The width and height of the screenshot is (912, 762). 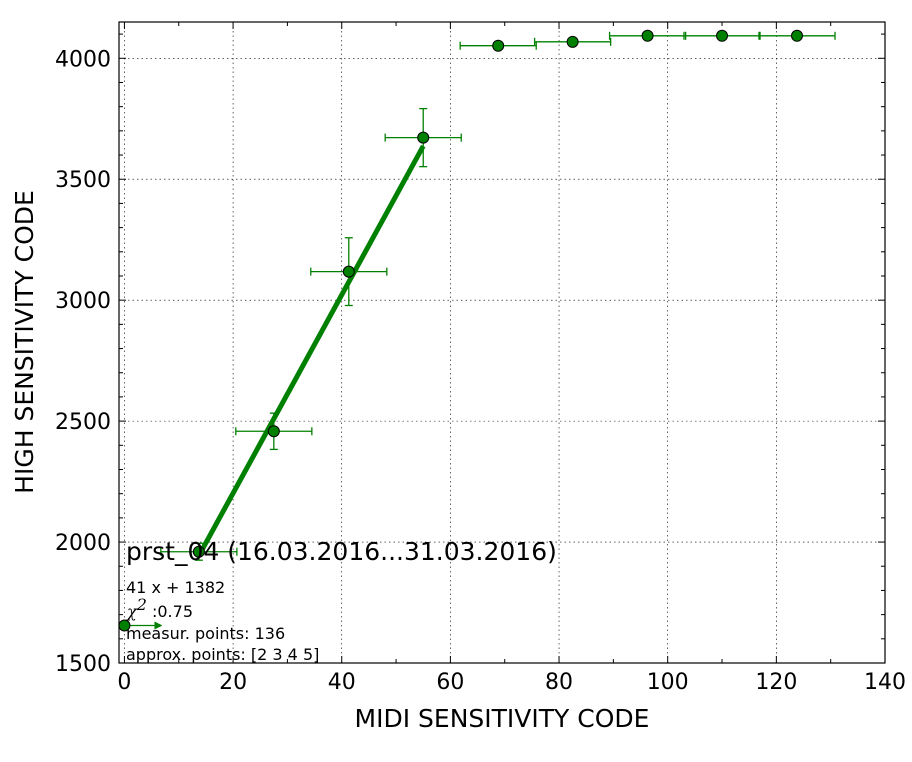 What do you see at coordinates (83, 664) in the screenshot?
I see `y-tick-label: 1500` at bounding box center [83, 664].